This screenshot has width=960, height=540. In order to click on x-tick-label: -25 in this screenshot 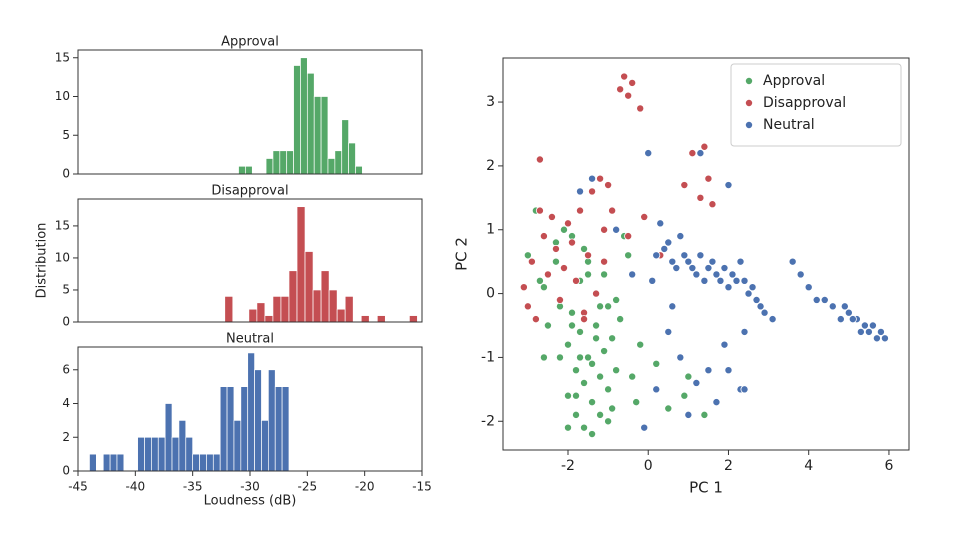, I will do `click(308, 487)`.